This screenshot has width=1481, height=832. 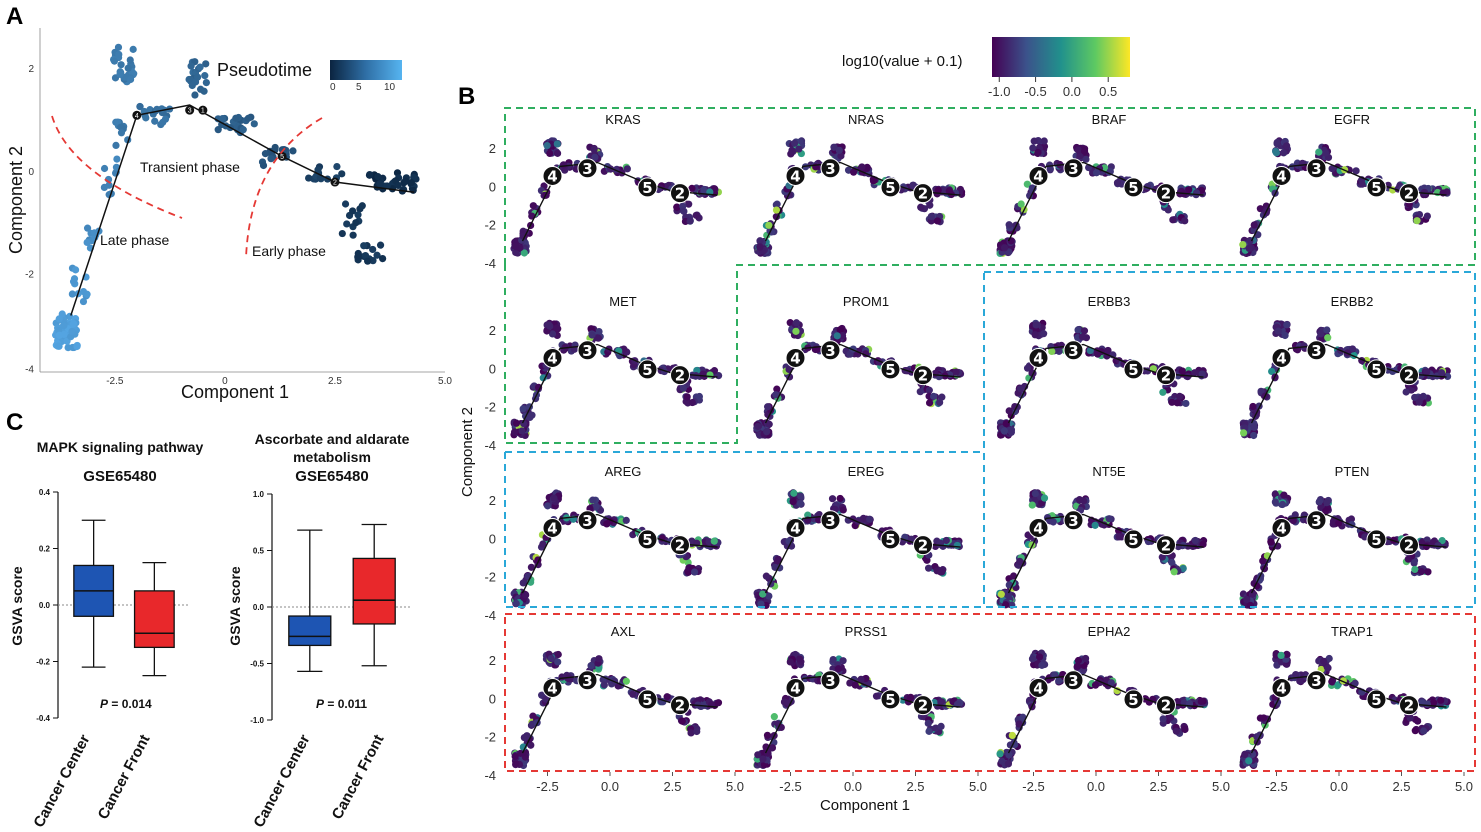 I want to click on mapk-boxplot: 0.4 0.2 0.0 -0.2 -0.4, so click(x=113, y=605).